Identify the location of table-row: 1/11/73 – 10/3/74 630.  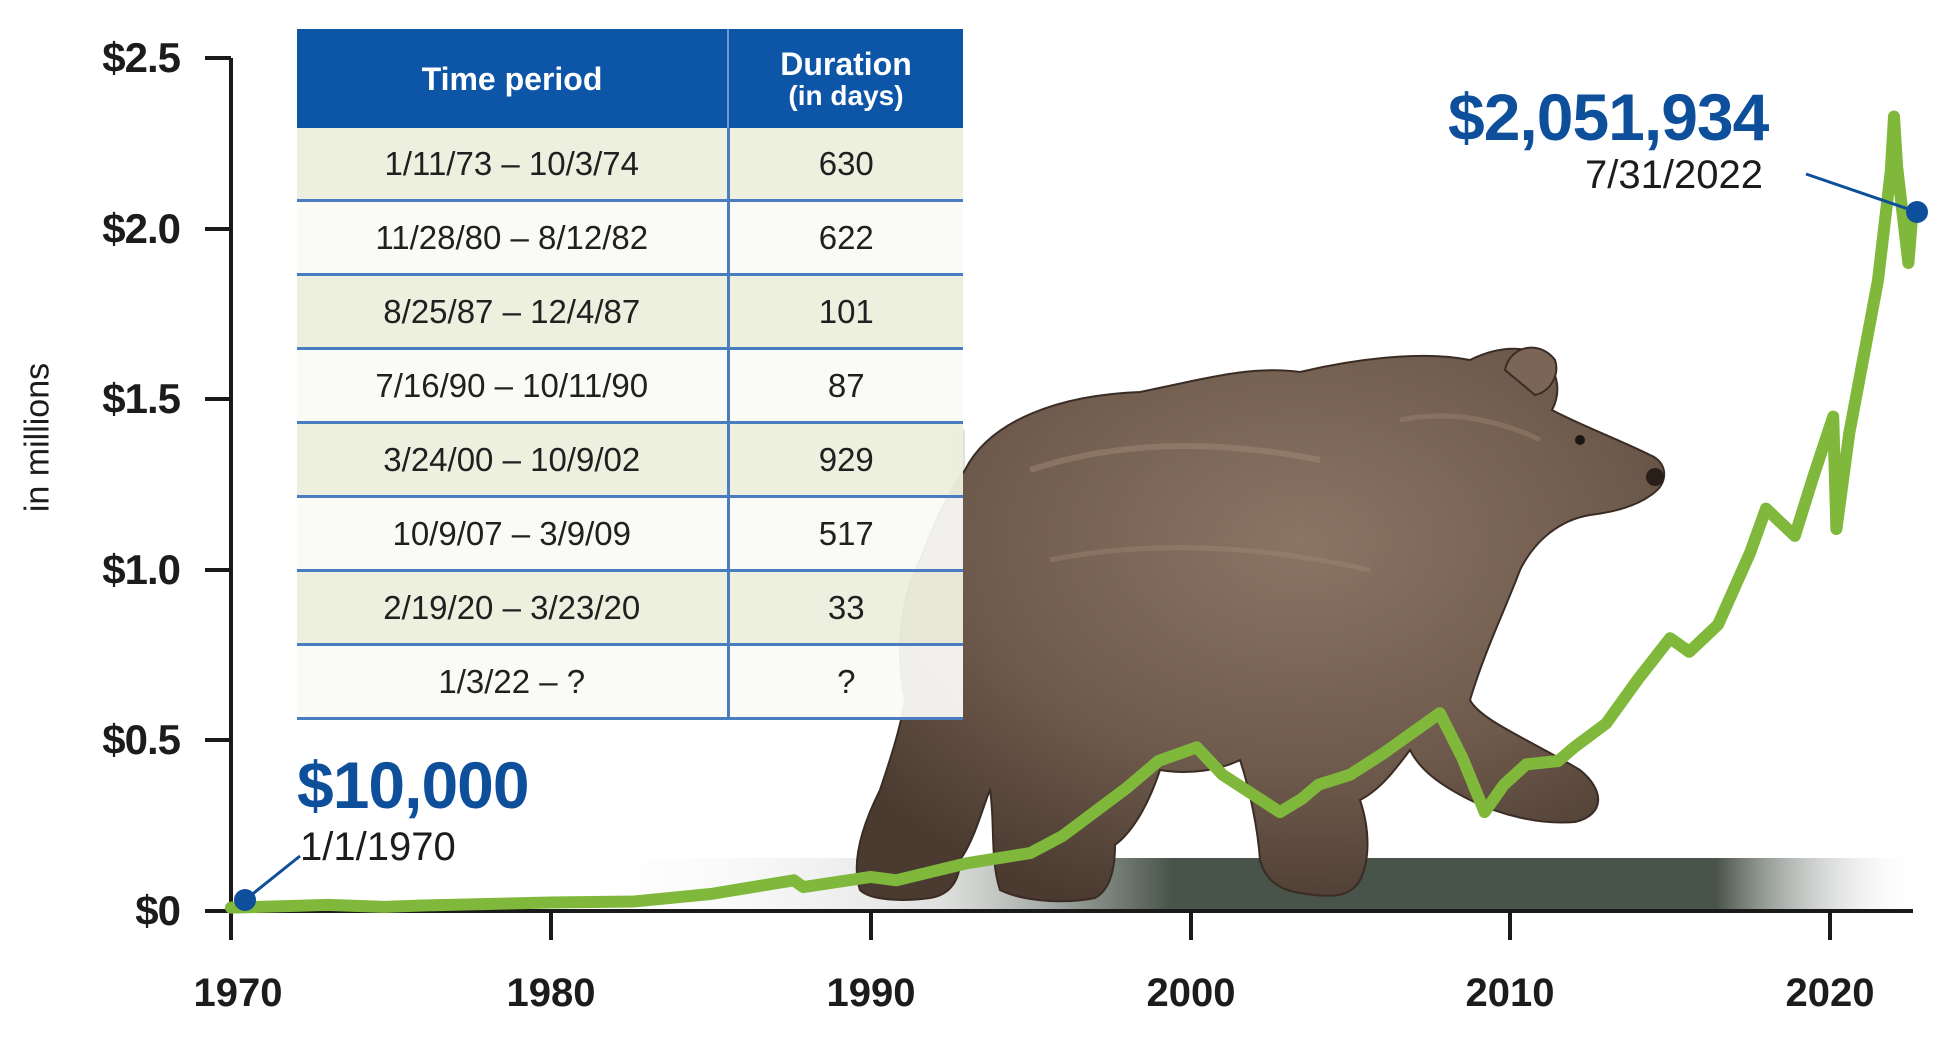
(630, 165).